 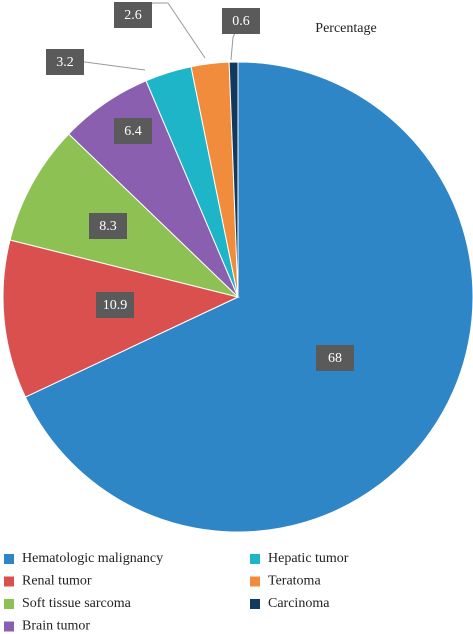 I want to click on data-label: 2.6, so click(x=133, y=15).